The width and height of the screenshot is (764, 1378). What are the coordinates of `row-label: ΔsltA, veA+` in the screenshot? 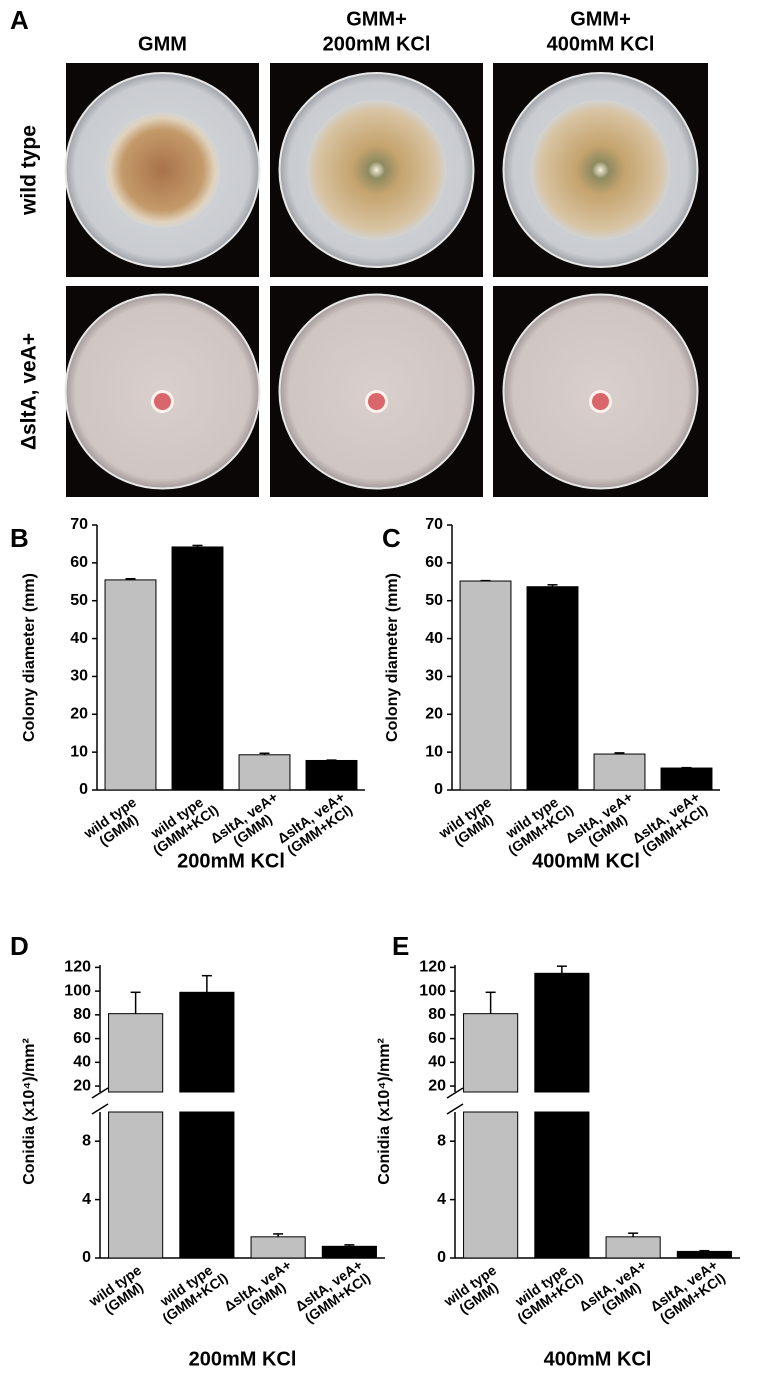 It's located at (29, 391).